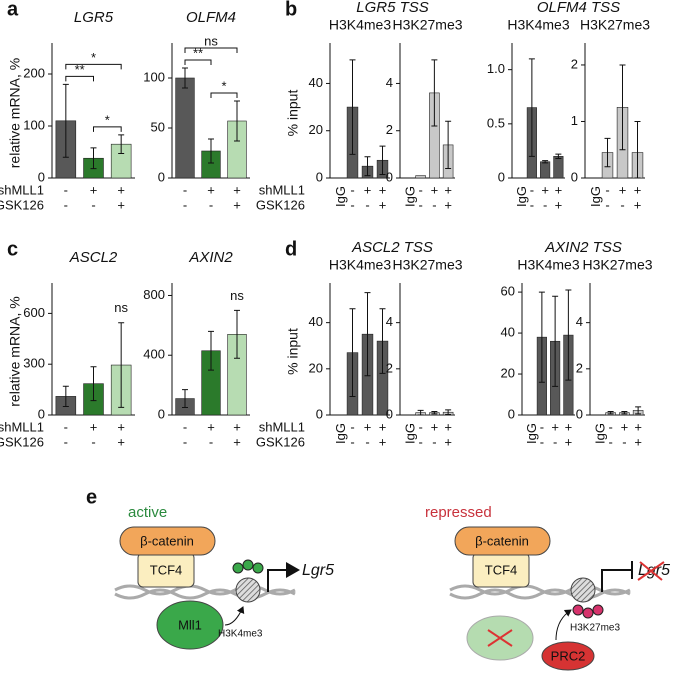 This screenshot has width=681, height=676. I want to click on y-tick-label: 4, so click(389, 82).